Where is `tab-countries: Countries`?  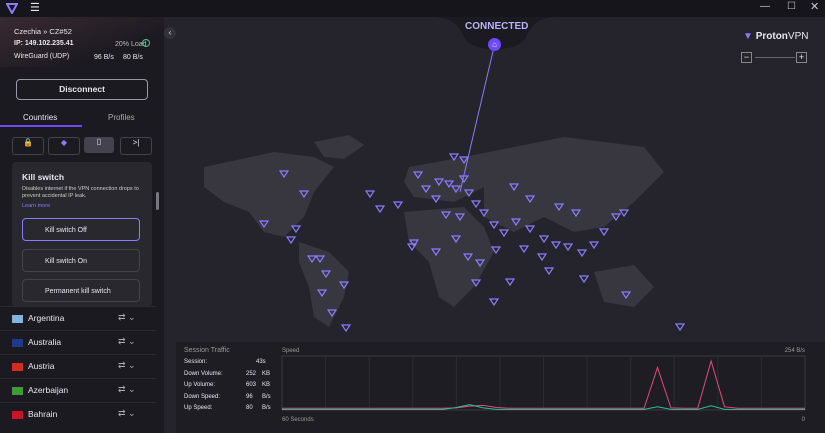
tab-countries: Countries is located at coordinates (40, 117).